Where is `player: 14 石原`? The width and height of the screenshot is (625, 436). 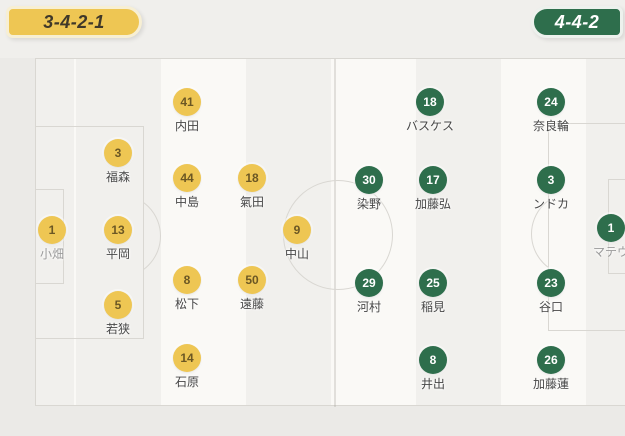 player: 14 石原 is located at coordinates (187, 366).